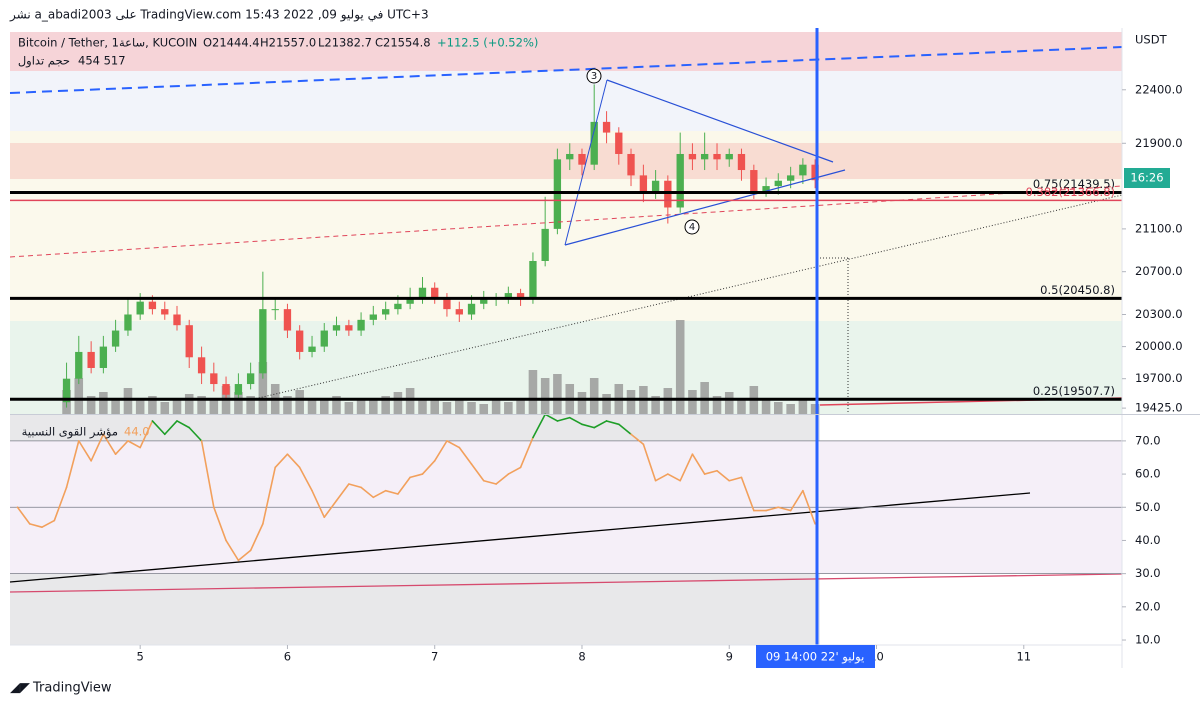  I want to click on currency: USDT, so click(1151, 40).